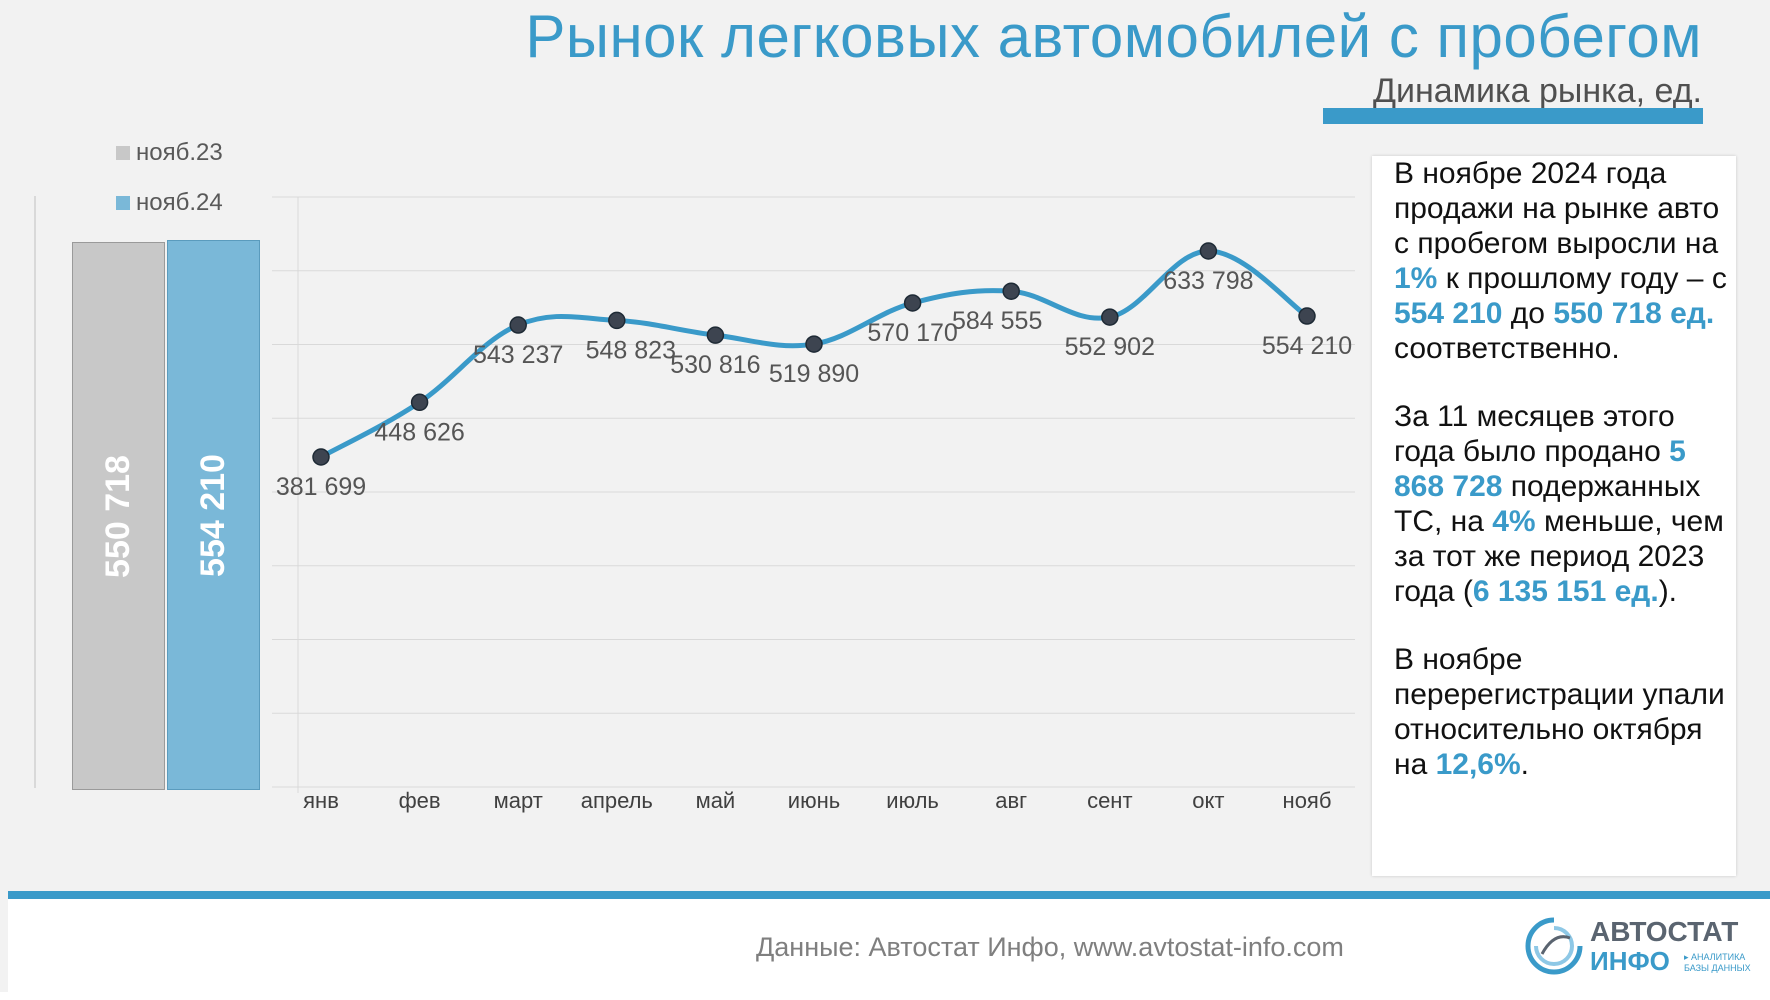 This screenshot has height=1000, width=1770. Describe the element at coordinates (912, 800) in the screenshot. I see `x-tick-label-7: июль` at that location.